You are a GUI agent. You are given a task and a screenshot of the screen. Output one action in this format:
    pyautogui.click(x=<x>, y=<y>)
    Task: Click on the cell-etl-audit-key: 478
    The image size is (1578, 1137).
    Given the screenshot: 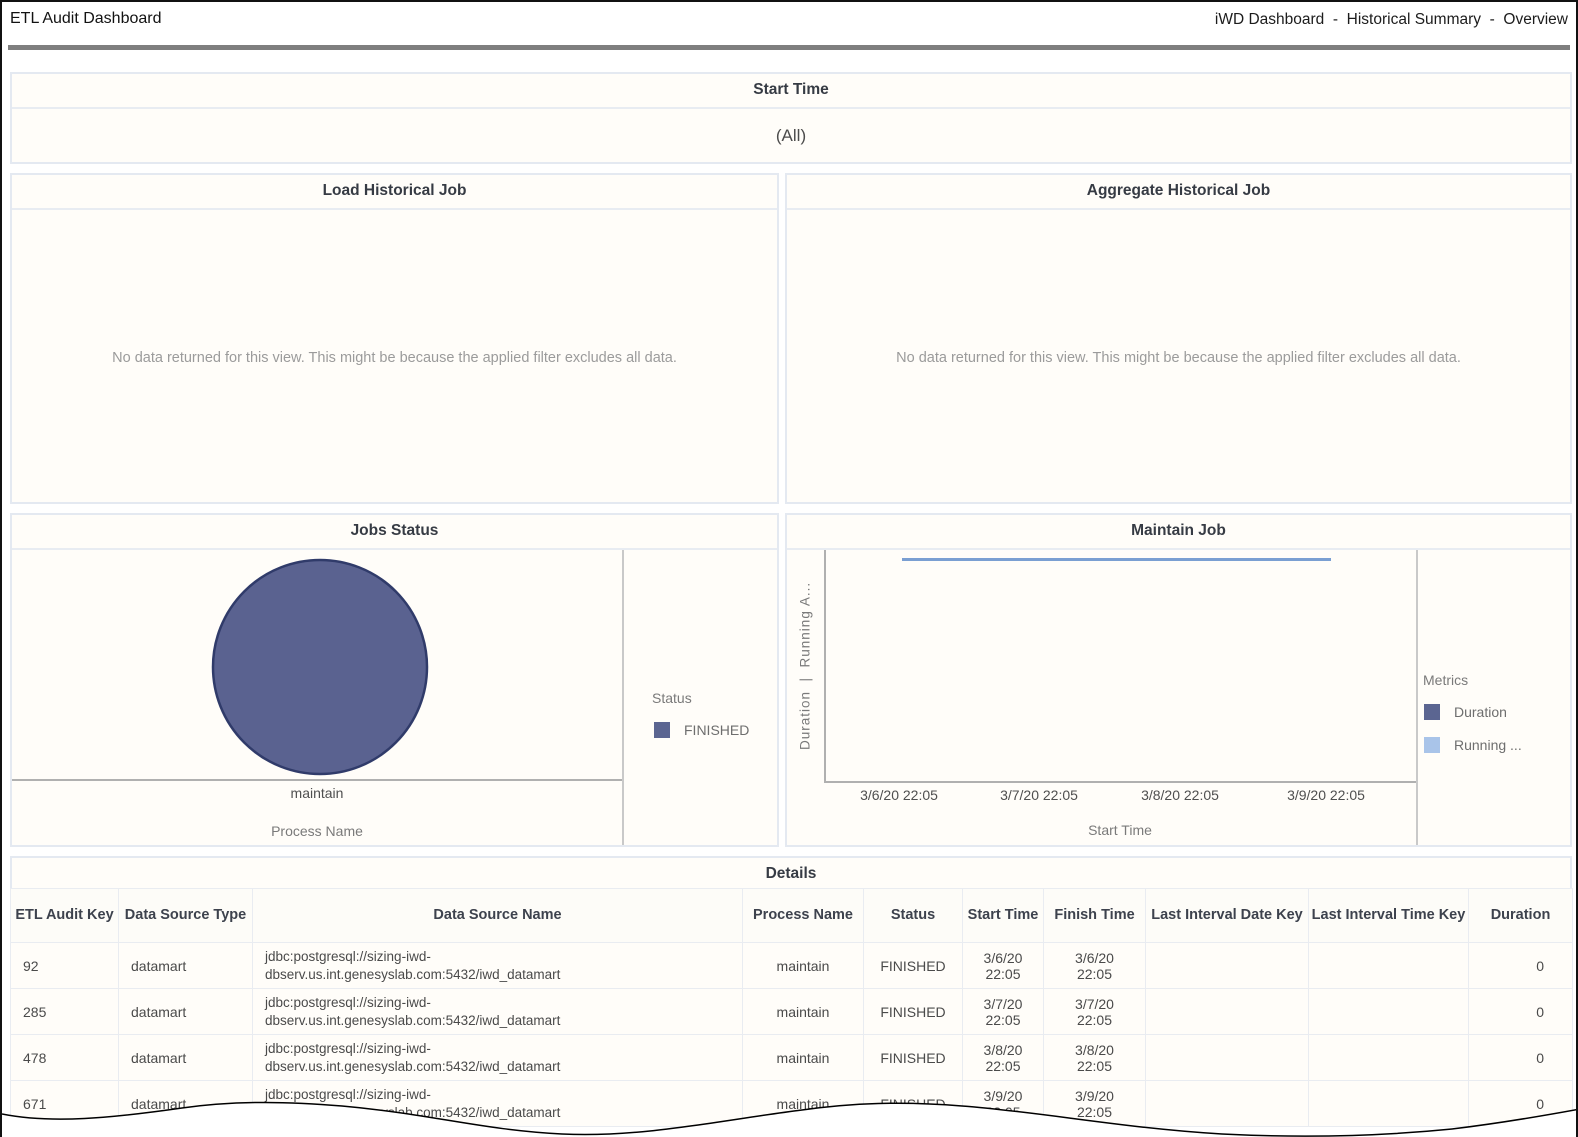 What is the action you would take?
    pyautogui.click(x=64, y=1057)
    